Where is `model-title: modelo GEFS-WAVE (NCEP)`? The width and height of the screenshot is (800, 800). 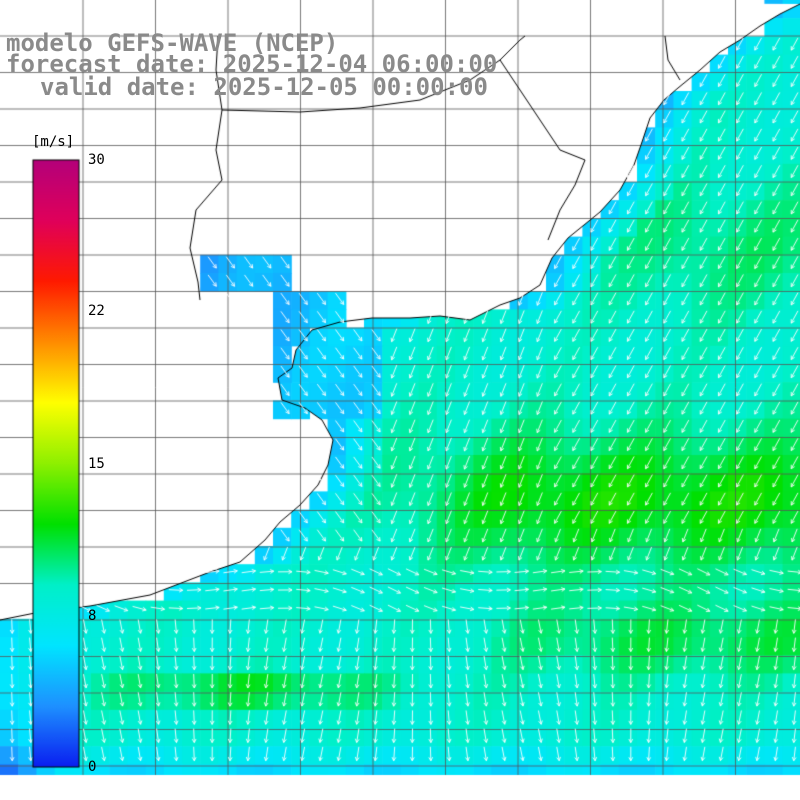
model-title: modelo GEFS-WAVE (NCEP) is located at coordinates (172, 43).